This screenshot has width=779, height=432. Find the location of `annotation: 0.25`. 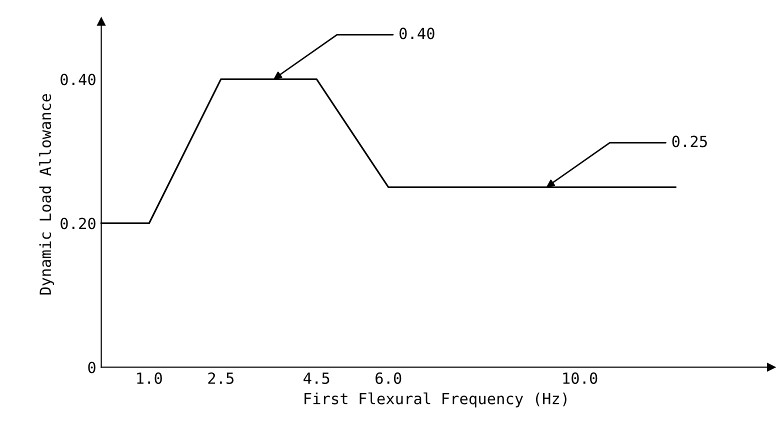

annotation: 0.25 is located at coordinates (689, 142).